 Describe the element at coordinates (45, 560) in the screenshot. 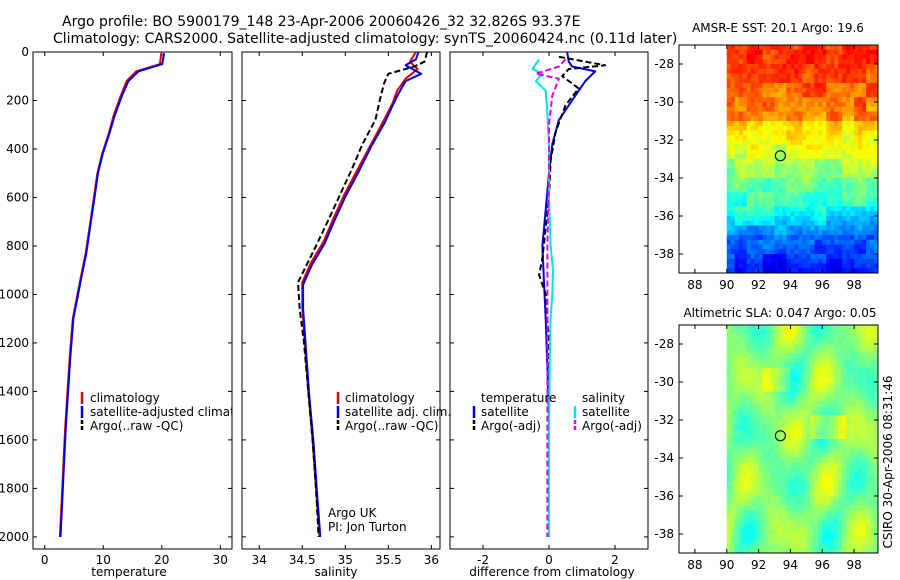

I see `x-tick-label: 0` at that location.